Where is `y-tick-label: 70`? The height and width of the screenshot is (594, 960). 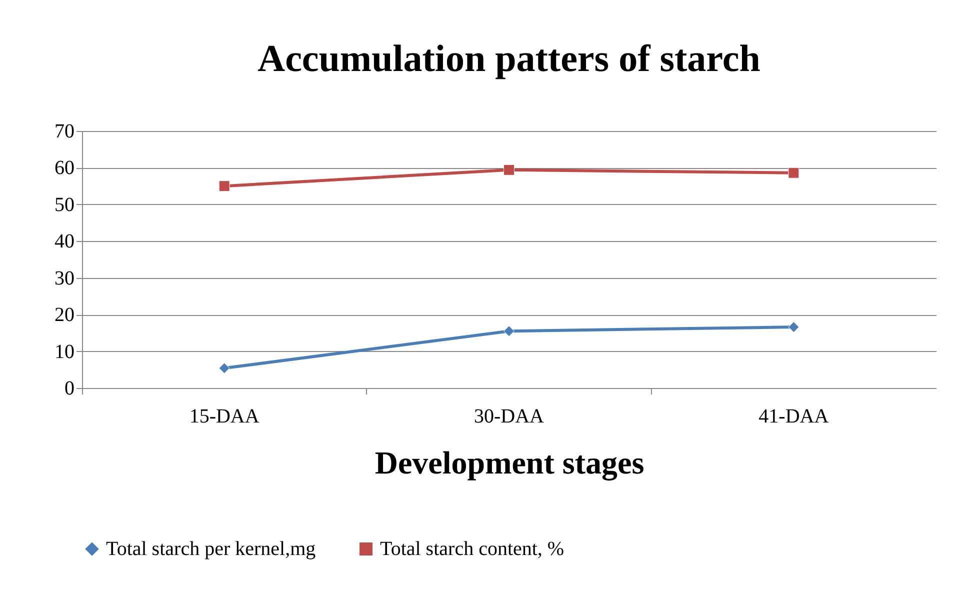 y-tick-label: 70 is located at coordinates (64, 131).